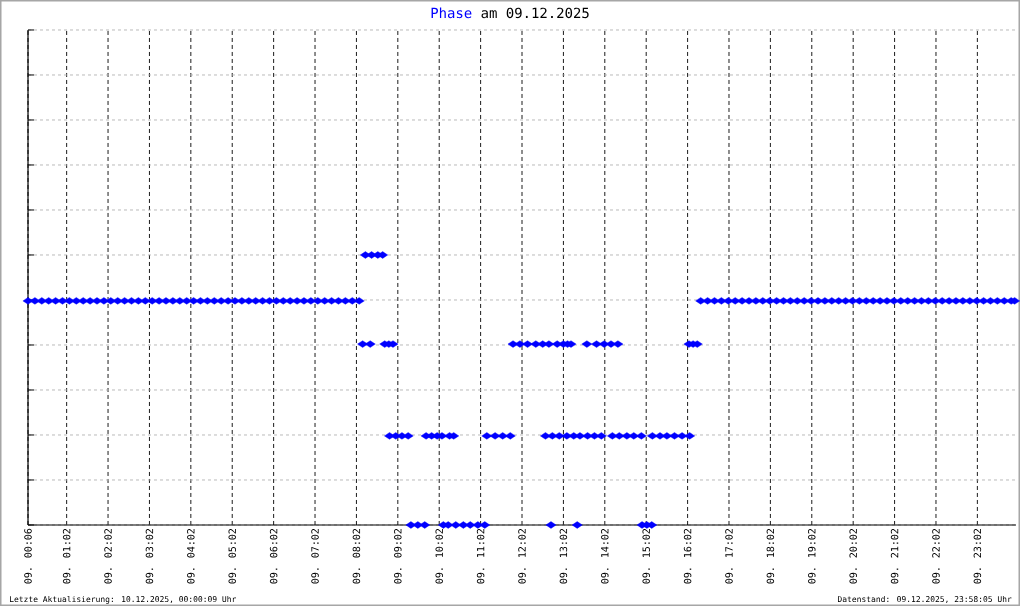  Describe the element at coordinates (535, 13) in the screenshot. I see `chart-title: am 09.12.2025` at that location.